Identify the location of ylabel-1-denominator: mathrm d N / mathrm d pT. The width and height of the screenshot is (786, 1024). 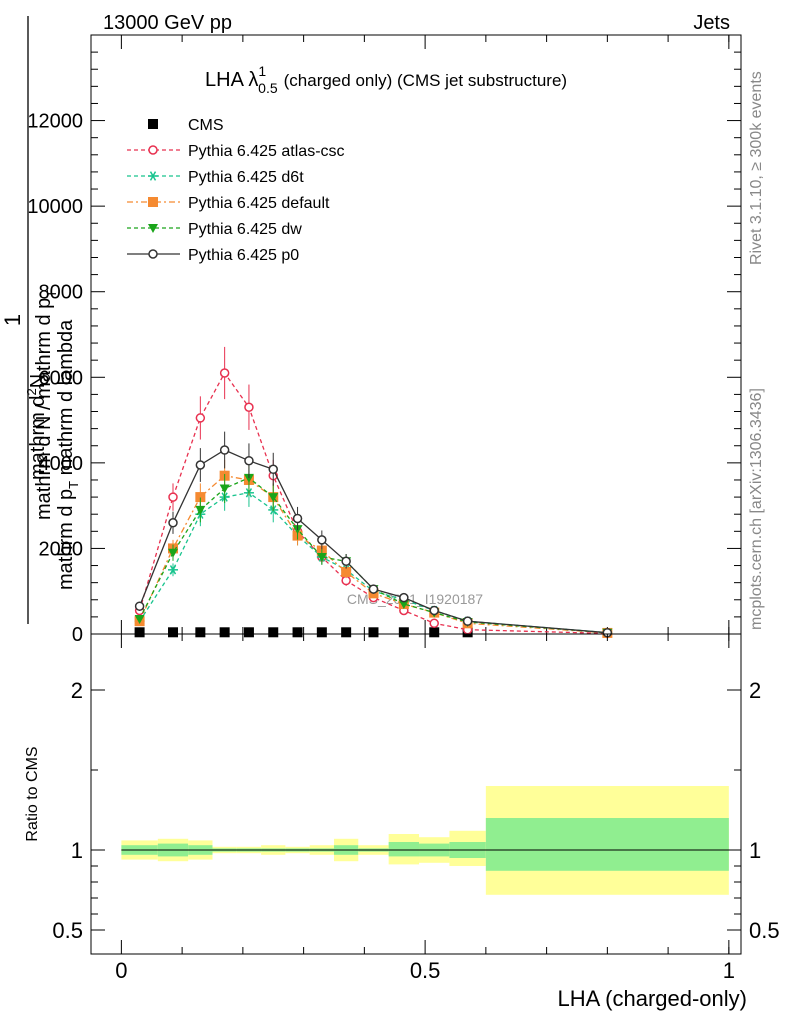
(46, 405).